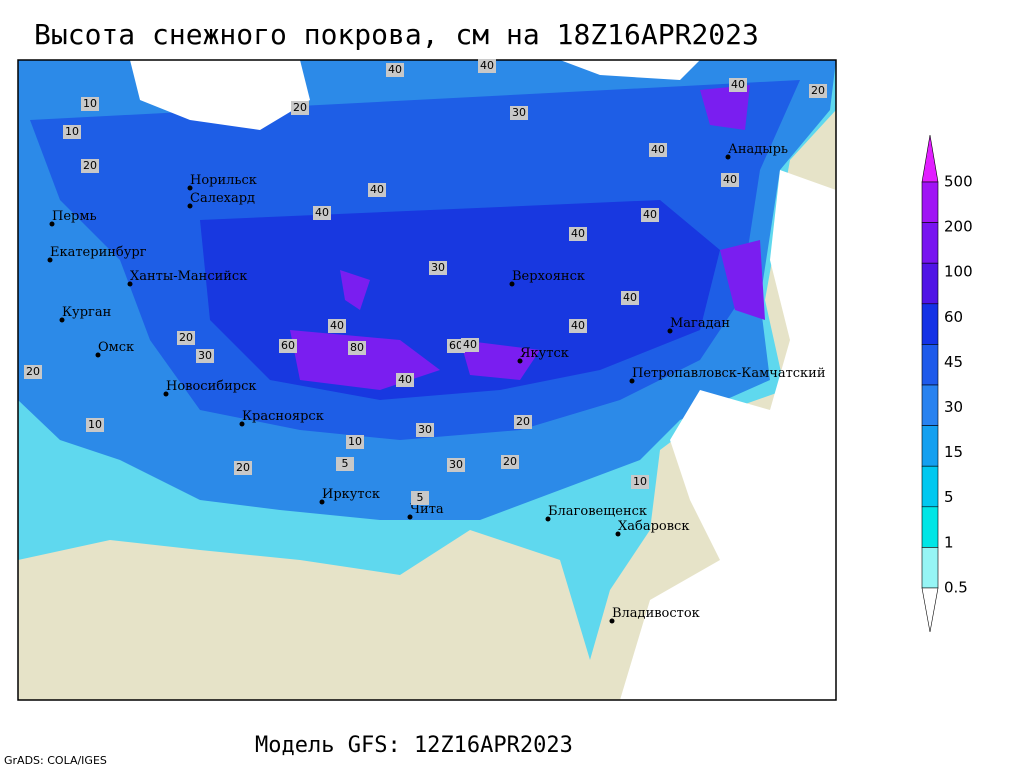 The width and height of the screenshot is (1024, 768). I want to click on city-label: Омск, so click(116, 347).